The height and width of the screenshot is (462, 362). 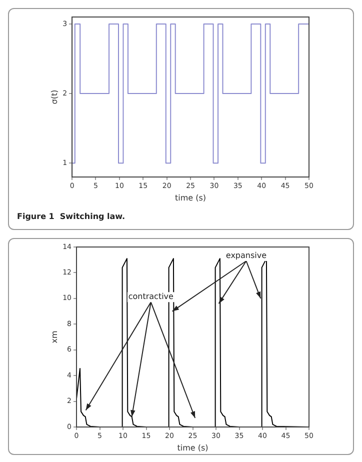 What do you see at coordinates (71, 217) in the screenshot?
I see `caption: Figure 1 Switching law.` at bounding box center [71, 217].